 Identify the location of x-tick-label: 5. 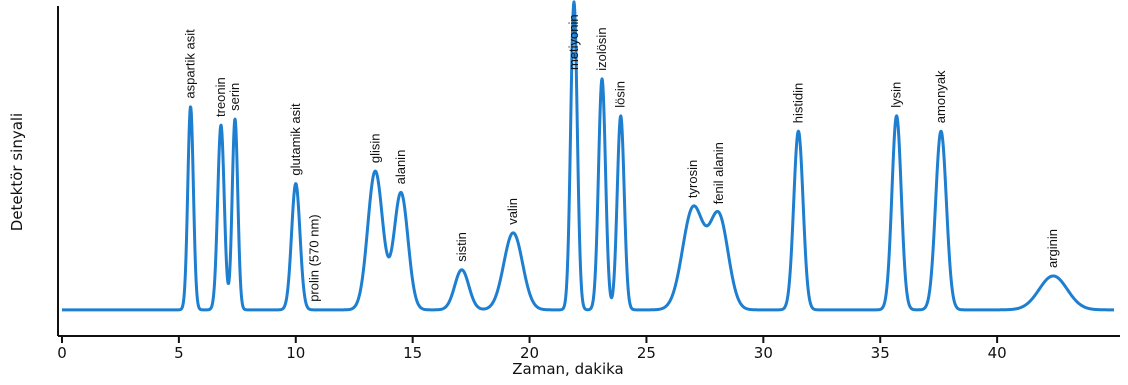
(179, 353).